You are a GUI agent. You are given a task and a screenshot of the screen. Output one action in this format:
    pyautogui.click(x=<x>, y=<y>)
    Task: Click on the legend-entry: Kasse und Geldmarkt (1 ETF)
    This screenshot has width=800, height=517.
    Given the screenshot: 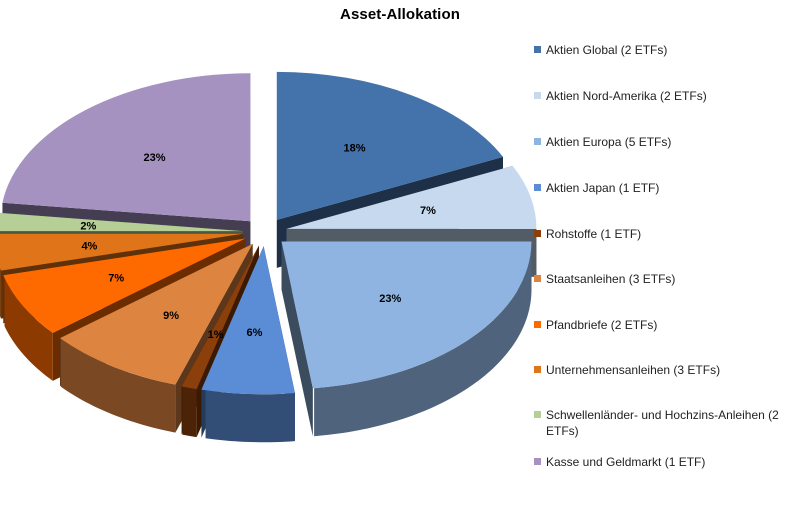 What is the action you would take?
    pyautogui.click(x=665, y=462)
    